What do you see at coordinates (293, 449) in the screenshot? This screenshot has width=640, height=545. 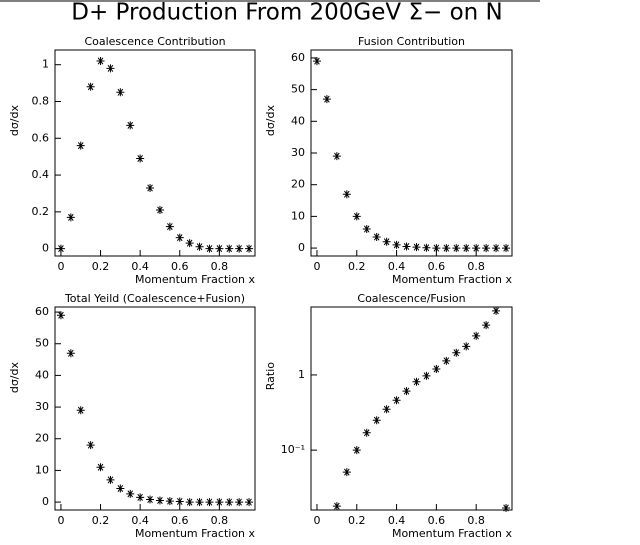 I see `y-tick-label: 10⁻¹` at bounding box center [293, 449].